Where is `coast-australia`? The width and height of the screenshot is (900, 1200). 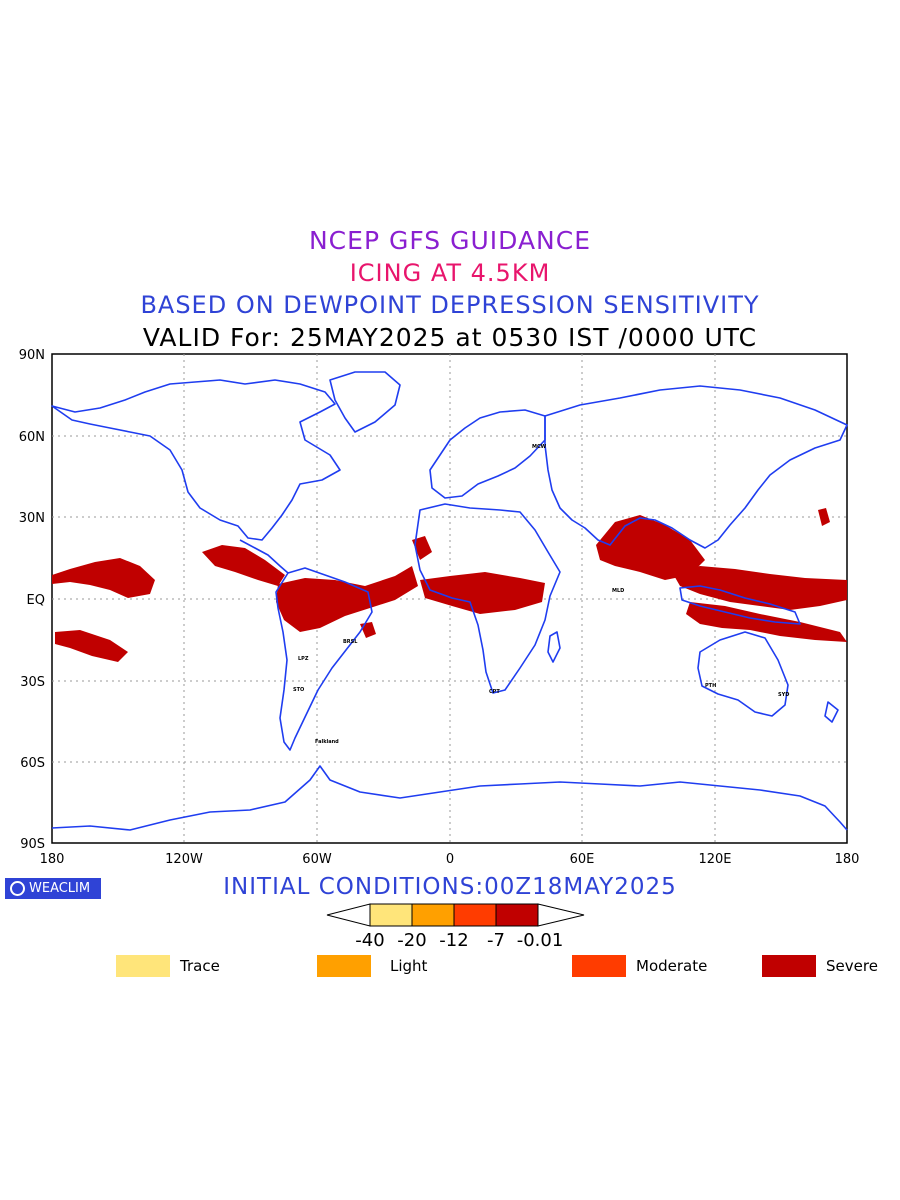
coast-australia is located at coordinates (743, 674).